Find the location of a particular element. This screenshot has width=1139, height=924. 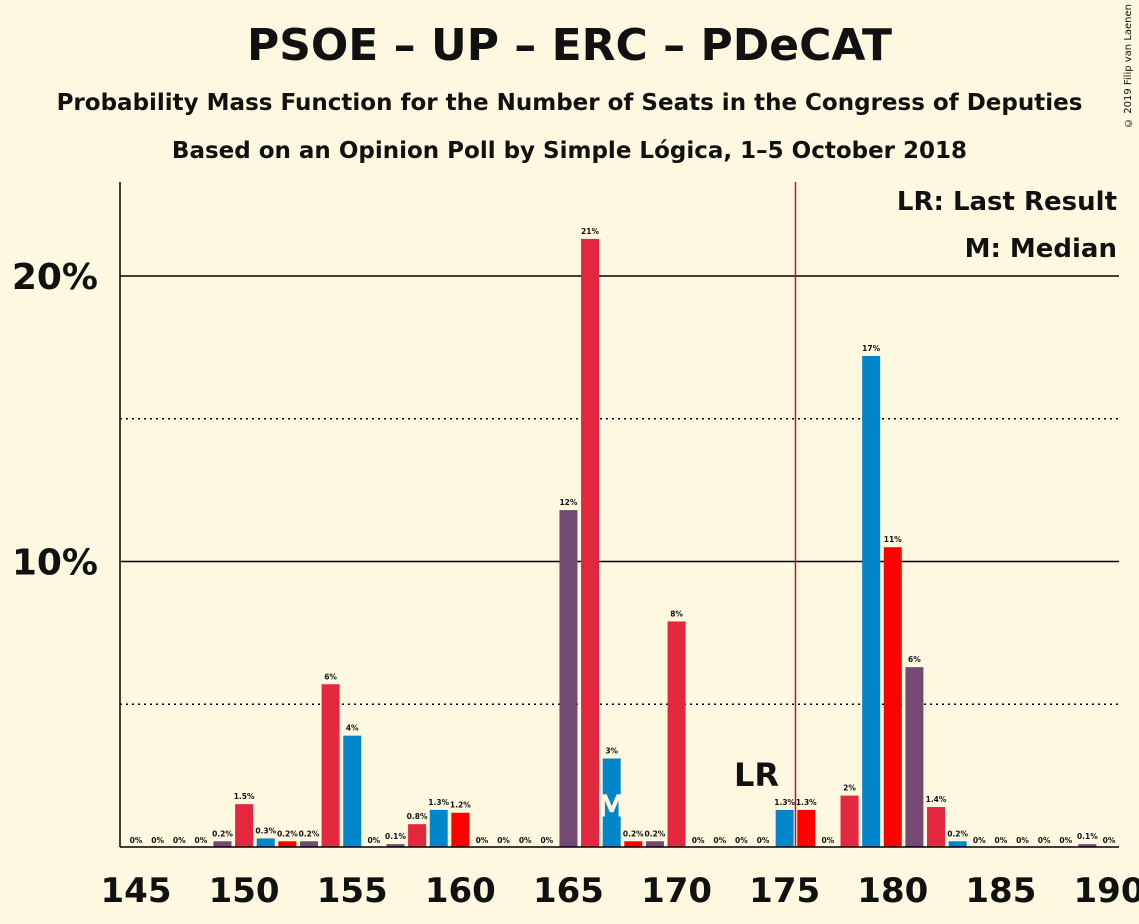

legend-entry: M: Median is located at coordinates (1041, 249).